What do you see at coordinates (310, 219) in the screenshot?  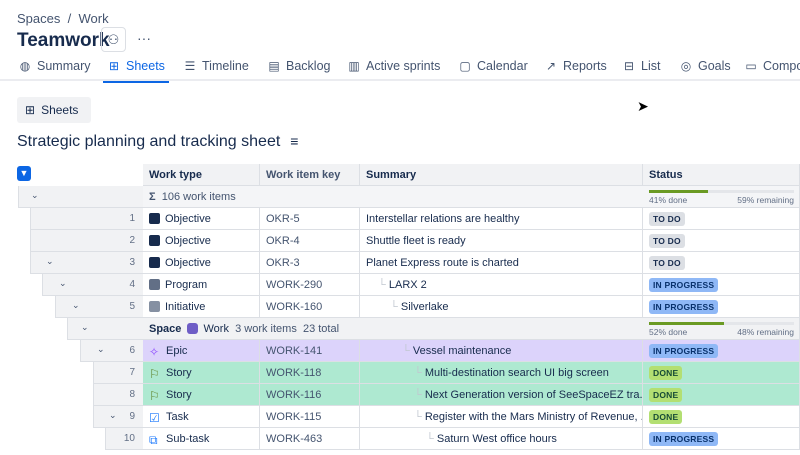 I see `work-item-key-cell: OKR-5` at bounding box center [310, 219].